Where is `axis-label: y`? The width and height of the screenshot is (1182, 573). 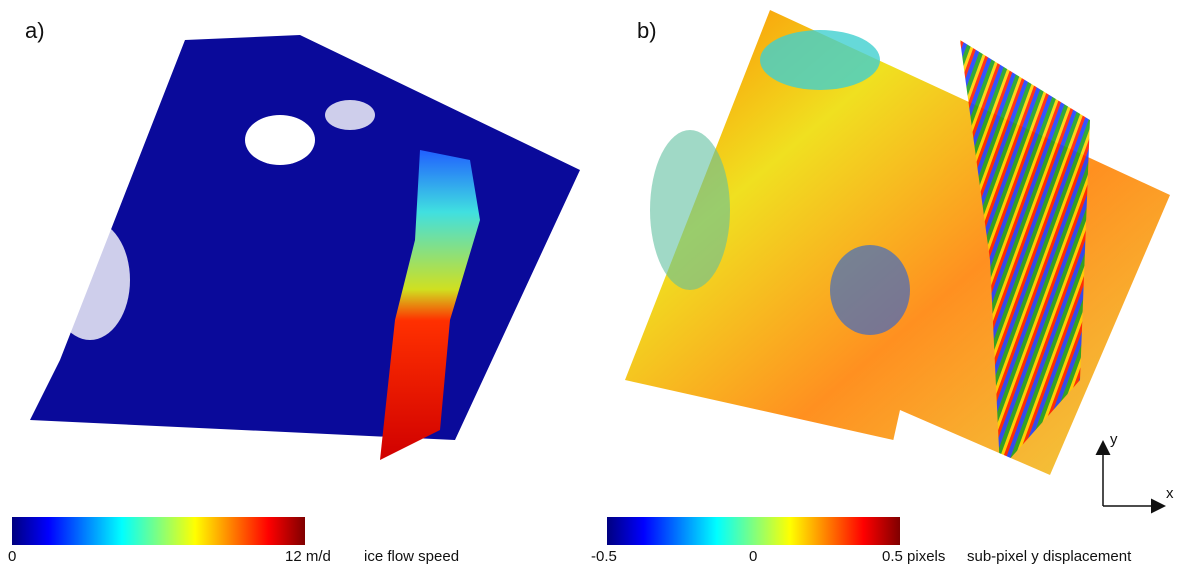
axis-label: y is located at coordinates (1114, 439).